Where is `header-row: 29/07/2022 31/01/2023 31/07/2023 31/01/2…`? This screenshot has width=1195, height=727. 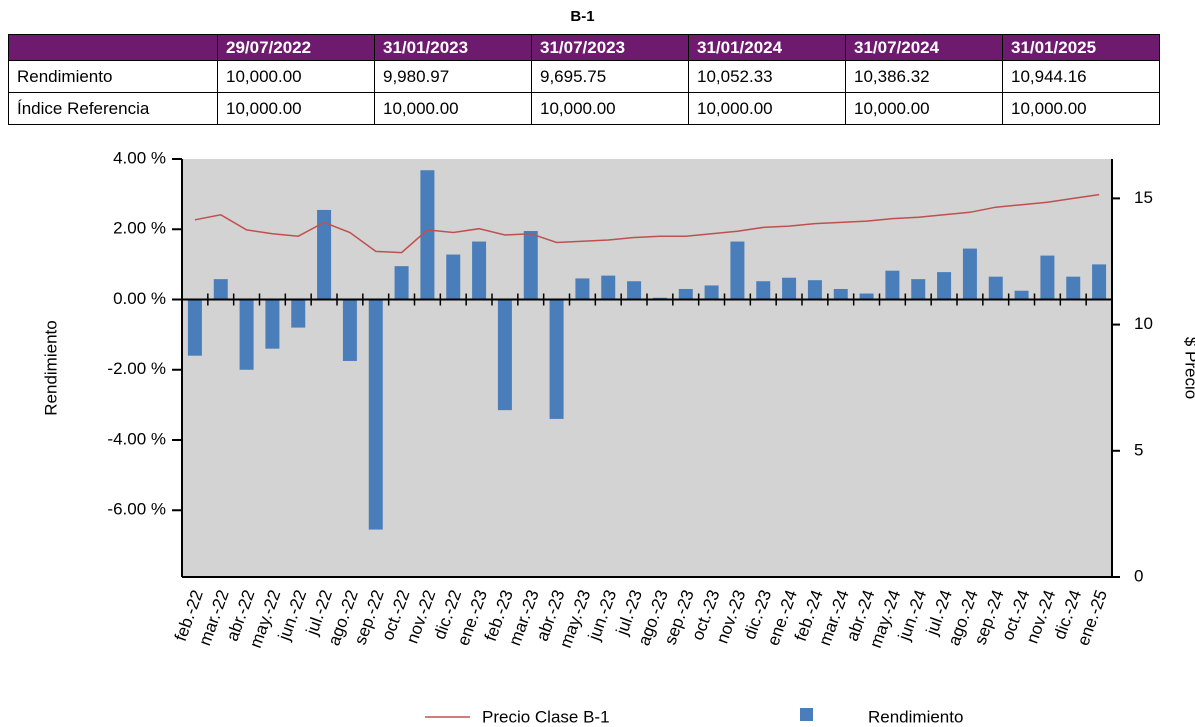
header-row: 29/07/2022 31/01/2023 31/07/2023 31/01/2… is located at coordinates (584, 47).